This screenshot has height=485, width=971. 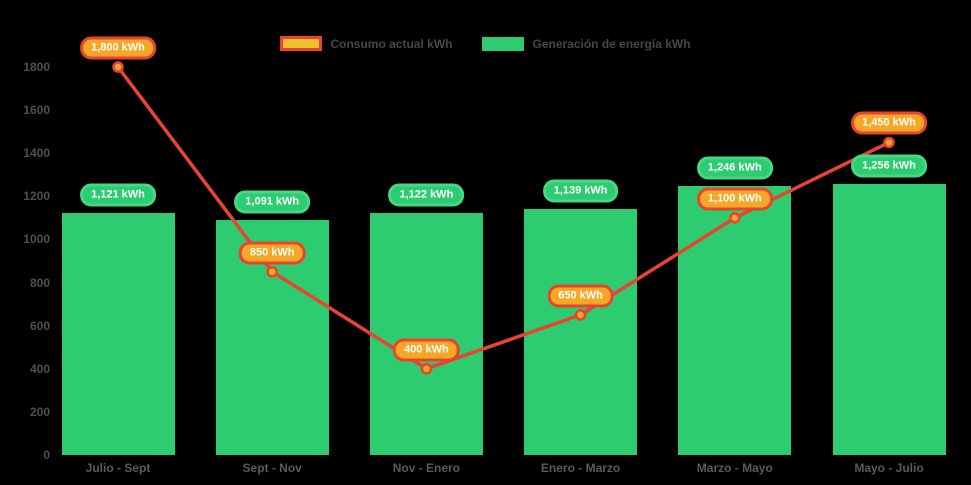 What do you see at coordinates (272, 468) in the screenshot?
I see `x-axis-label: Sept - Nov` at bounding box center [272, 468].